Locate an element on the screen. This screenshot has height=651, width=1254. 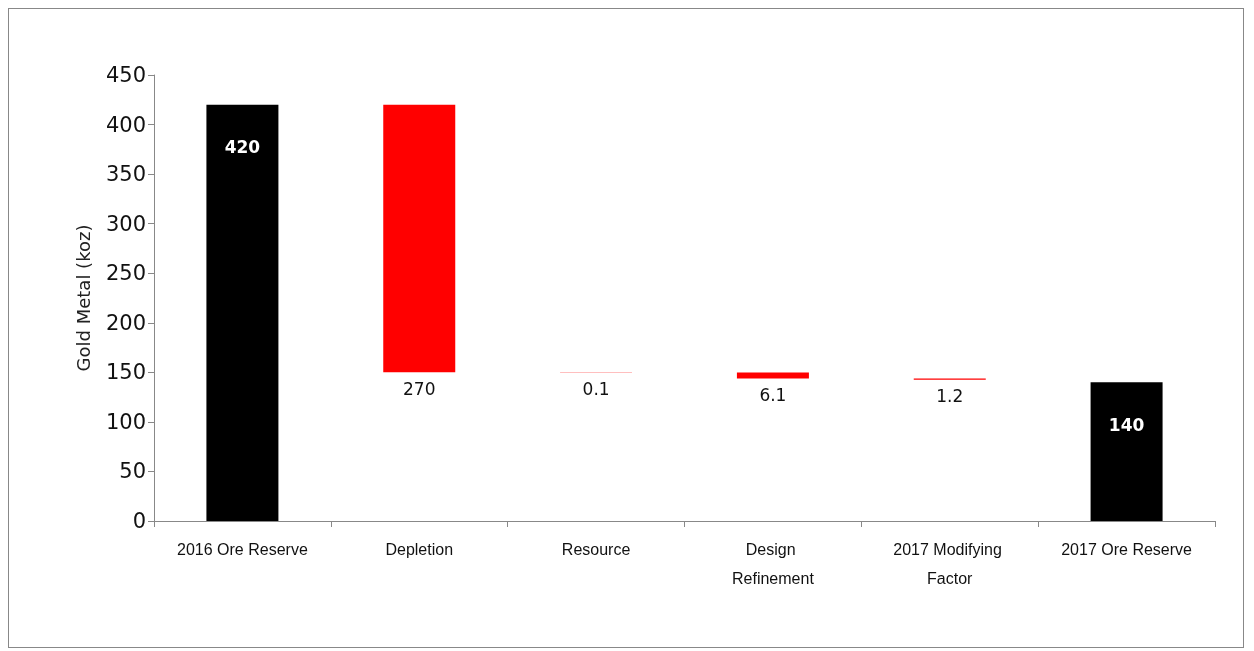
data-label: 0.1 is located at coordinates (596, 388).